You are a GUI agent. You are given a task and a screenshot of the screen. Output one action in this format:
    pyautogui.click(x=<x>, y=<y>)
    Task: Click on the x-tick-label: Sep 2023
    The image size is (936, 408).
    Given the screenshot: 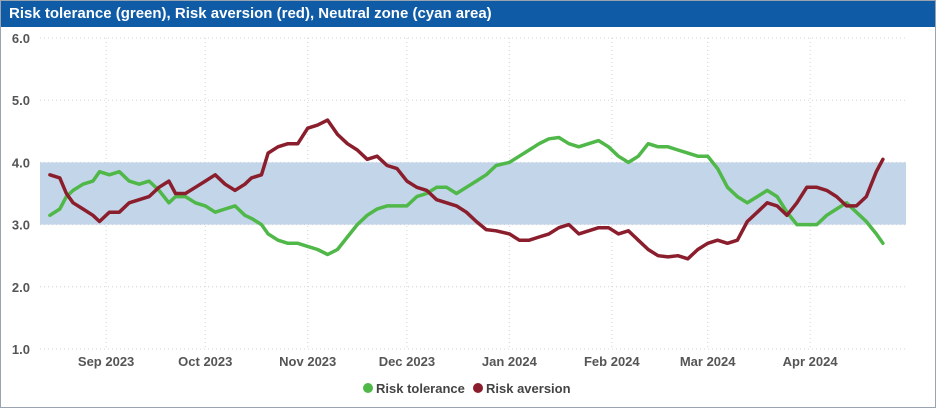 What is the action you would take?
    pyautogui.click(x=106, y=361)
    